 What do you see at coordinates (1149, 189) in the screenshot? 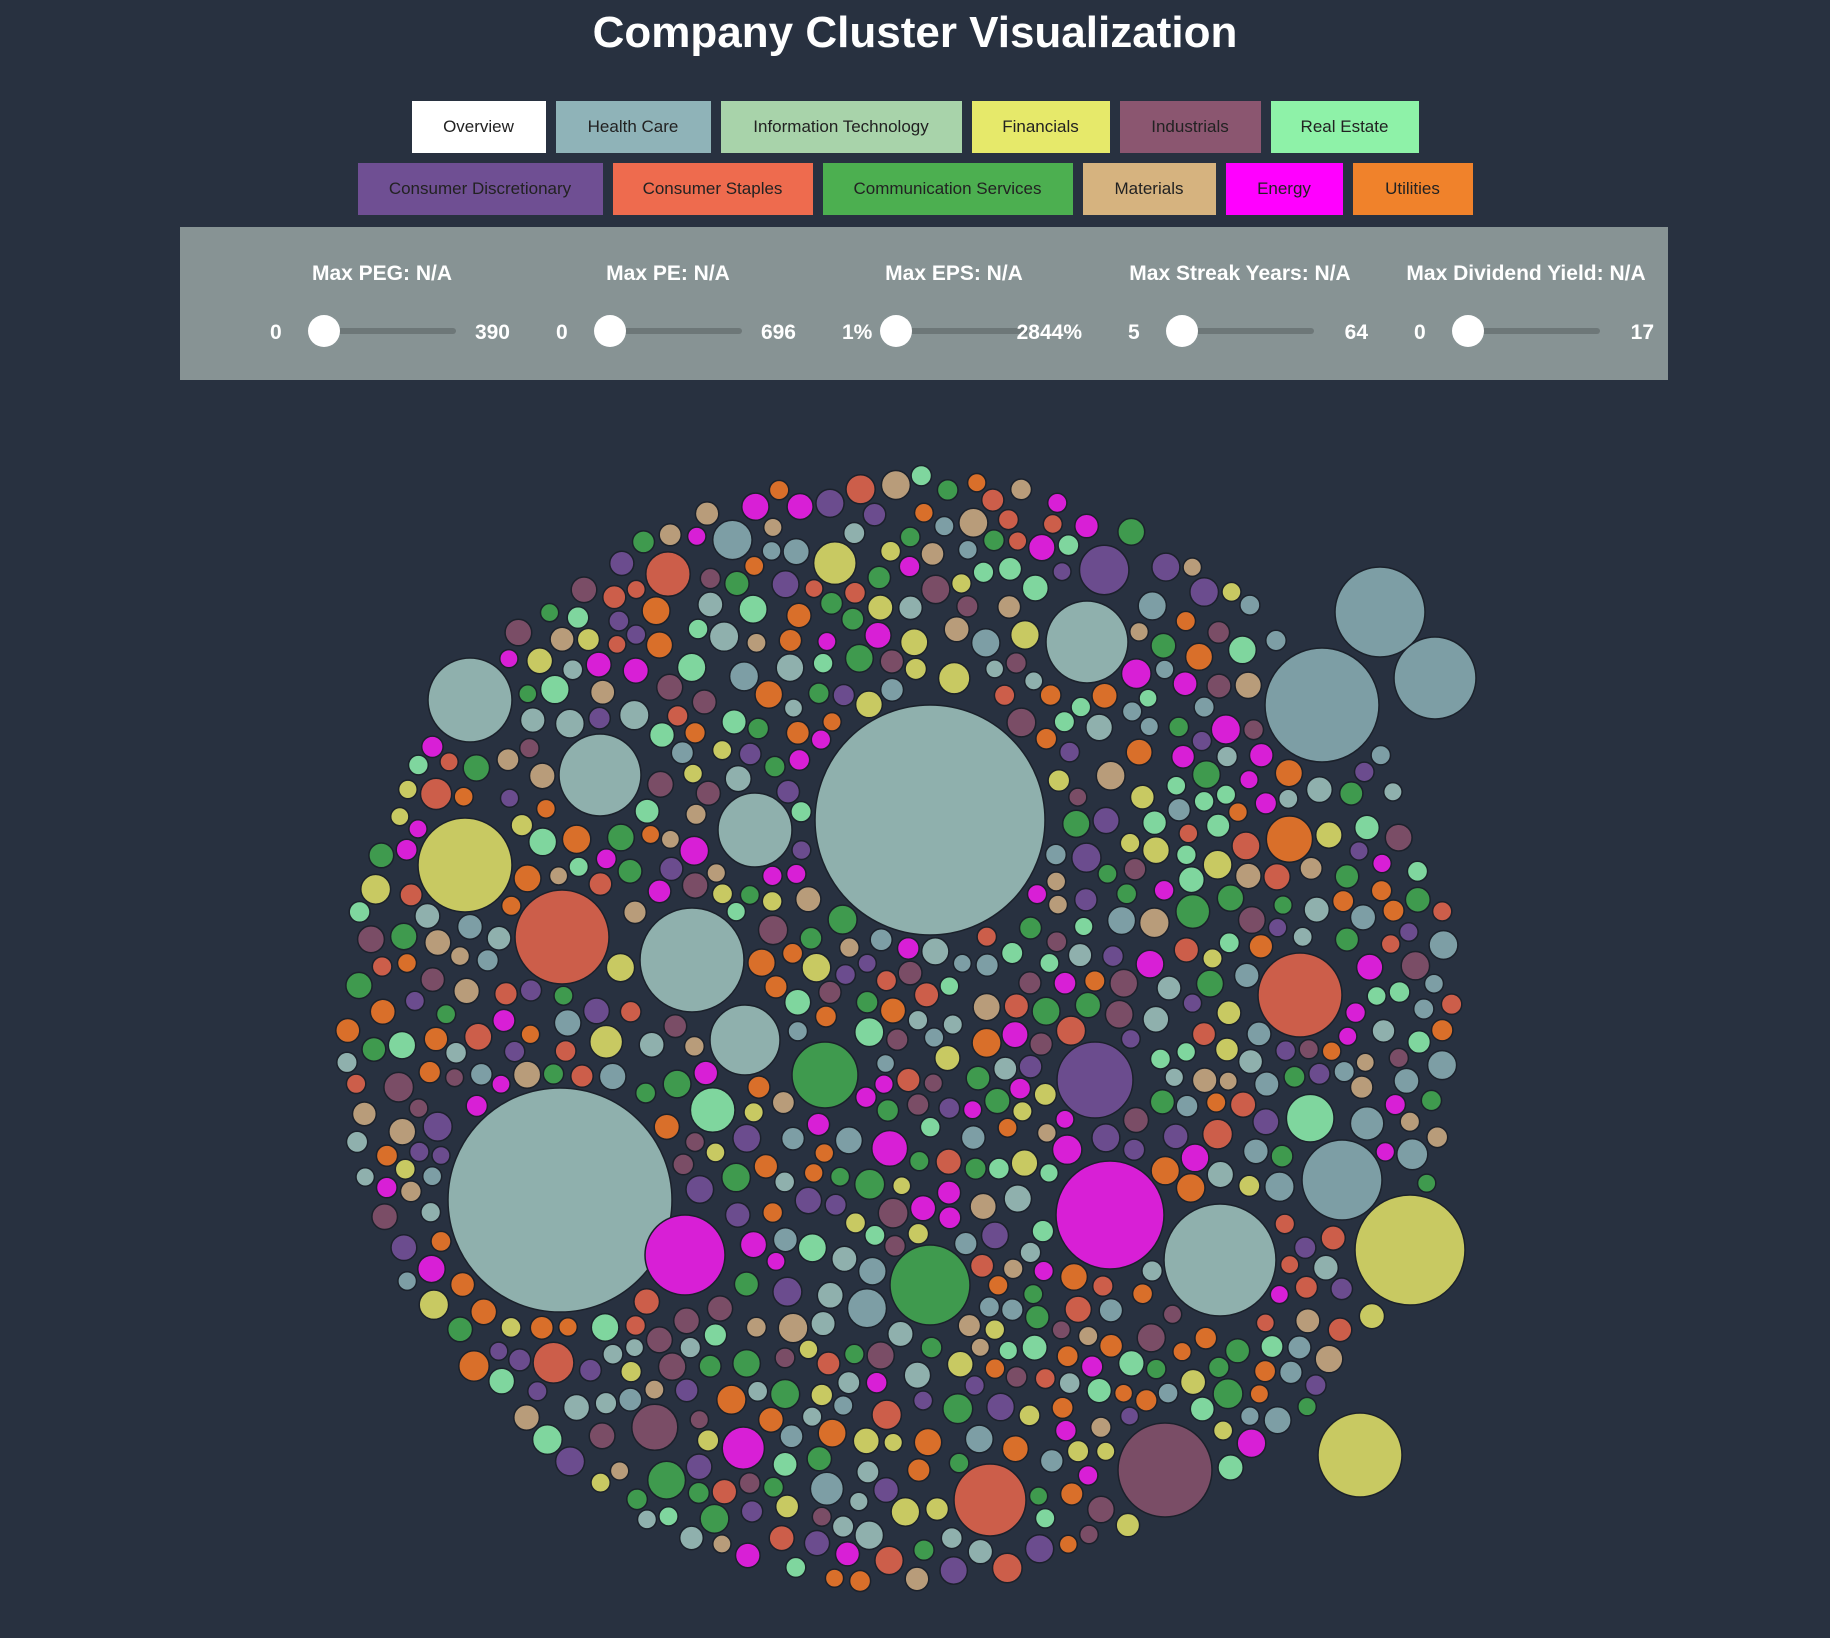
I see `tab-materials: Materials` at bounding box center [1149, 189].